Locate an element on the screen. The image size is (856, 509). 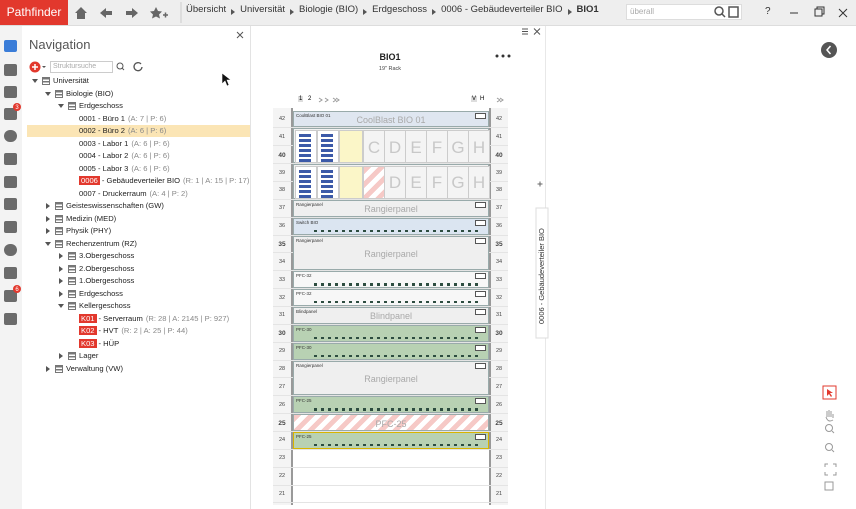
tree-item: 0004 - Labor 2 (A: 6 | P: 6) is located at coordinates (124, 156).